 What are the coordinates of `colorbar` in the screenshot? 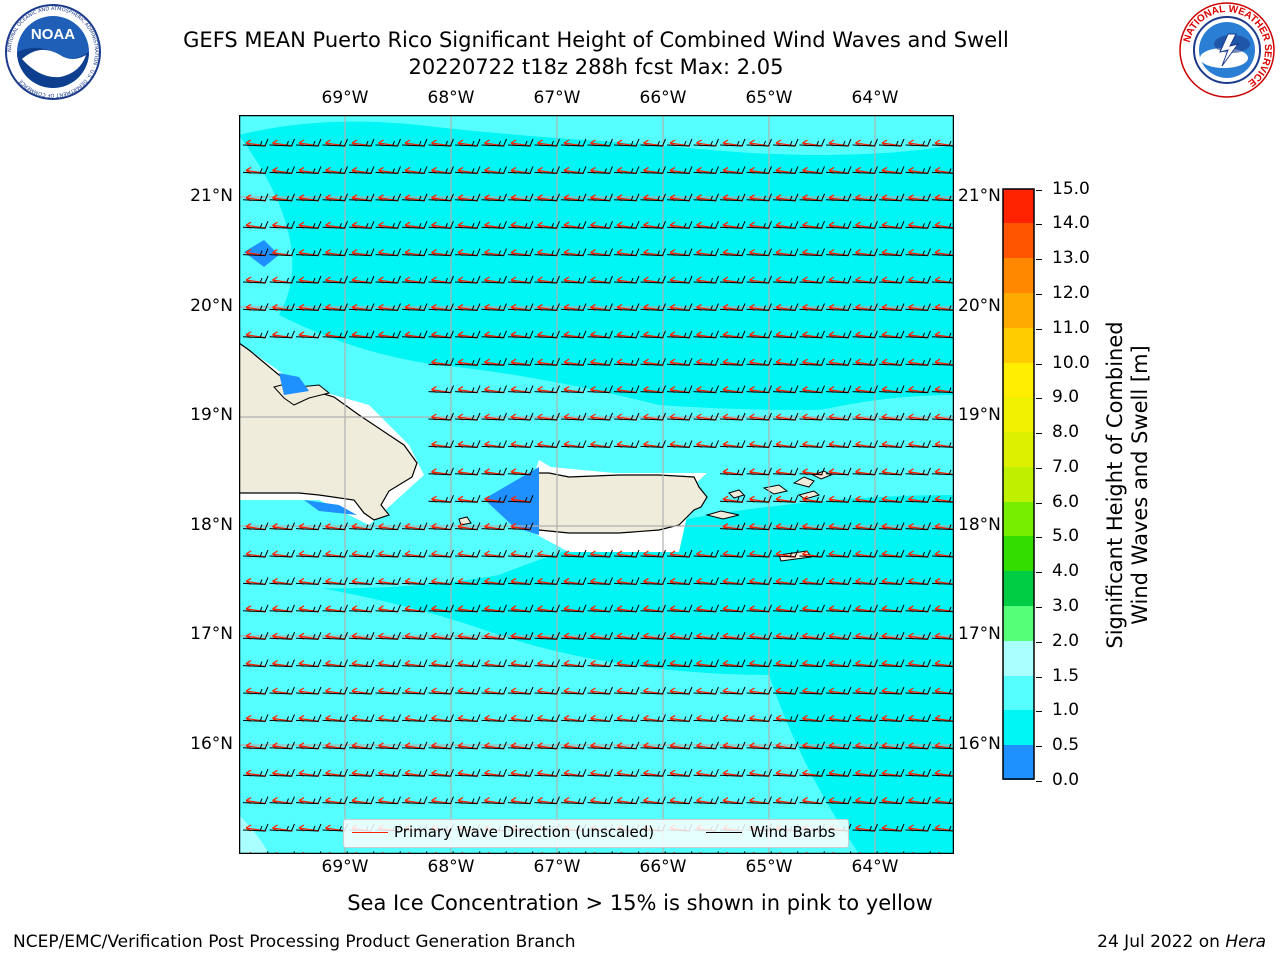 It's located at (1018, 484).